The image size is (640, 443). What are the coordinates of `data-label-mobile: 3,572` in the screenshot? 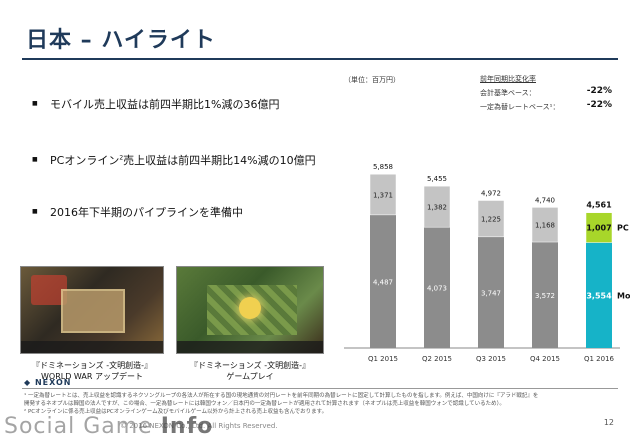 It's located at (545, 296).